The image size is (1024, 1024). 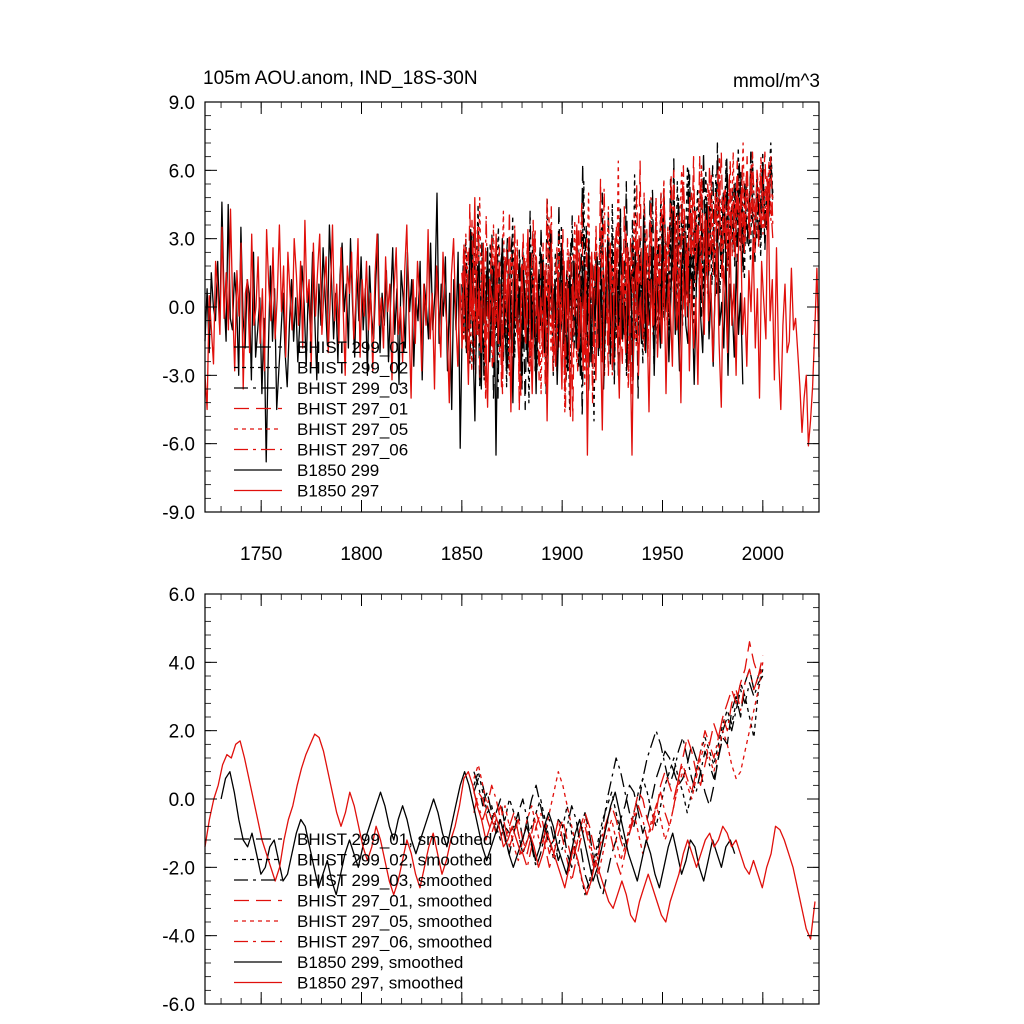 I want to click on top-legend-label: BHIST 297_05, so click(x=352, y=429).